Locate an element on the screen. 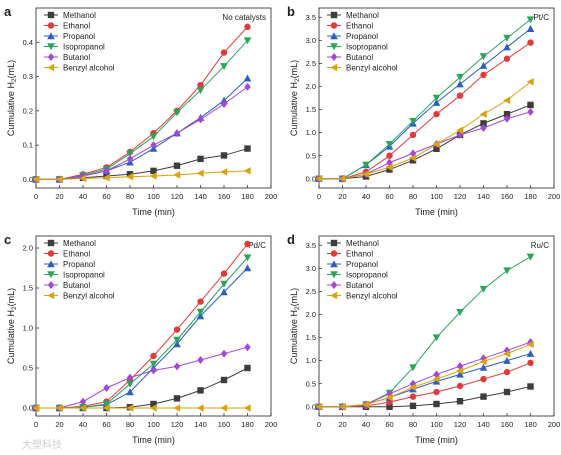  y-tick-label: 0.2 is located at coordinates (28, 110).